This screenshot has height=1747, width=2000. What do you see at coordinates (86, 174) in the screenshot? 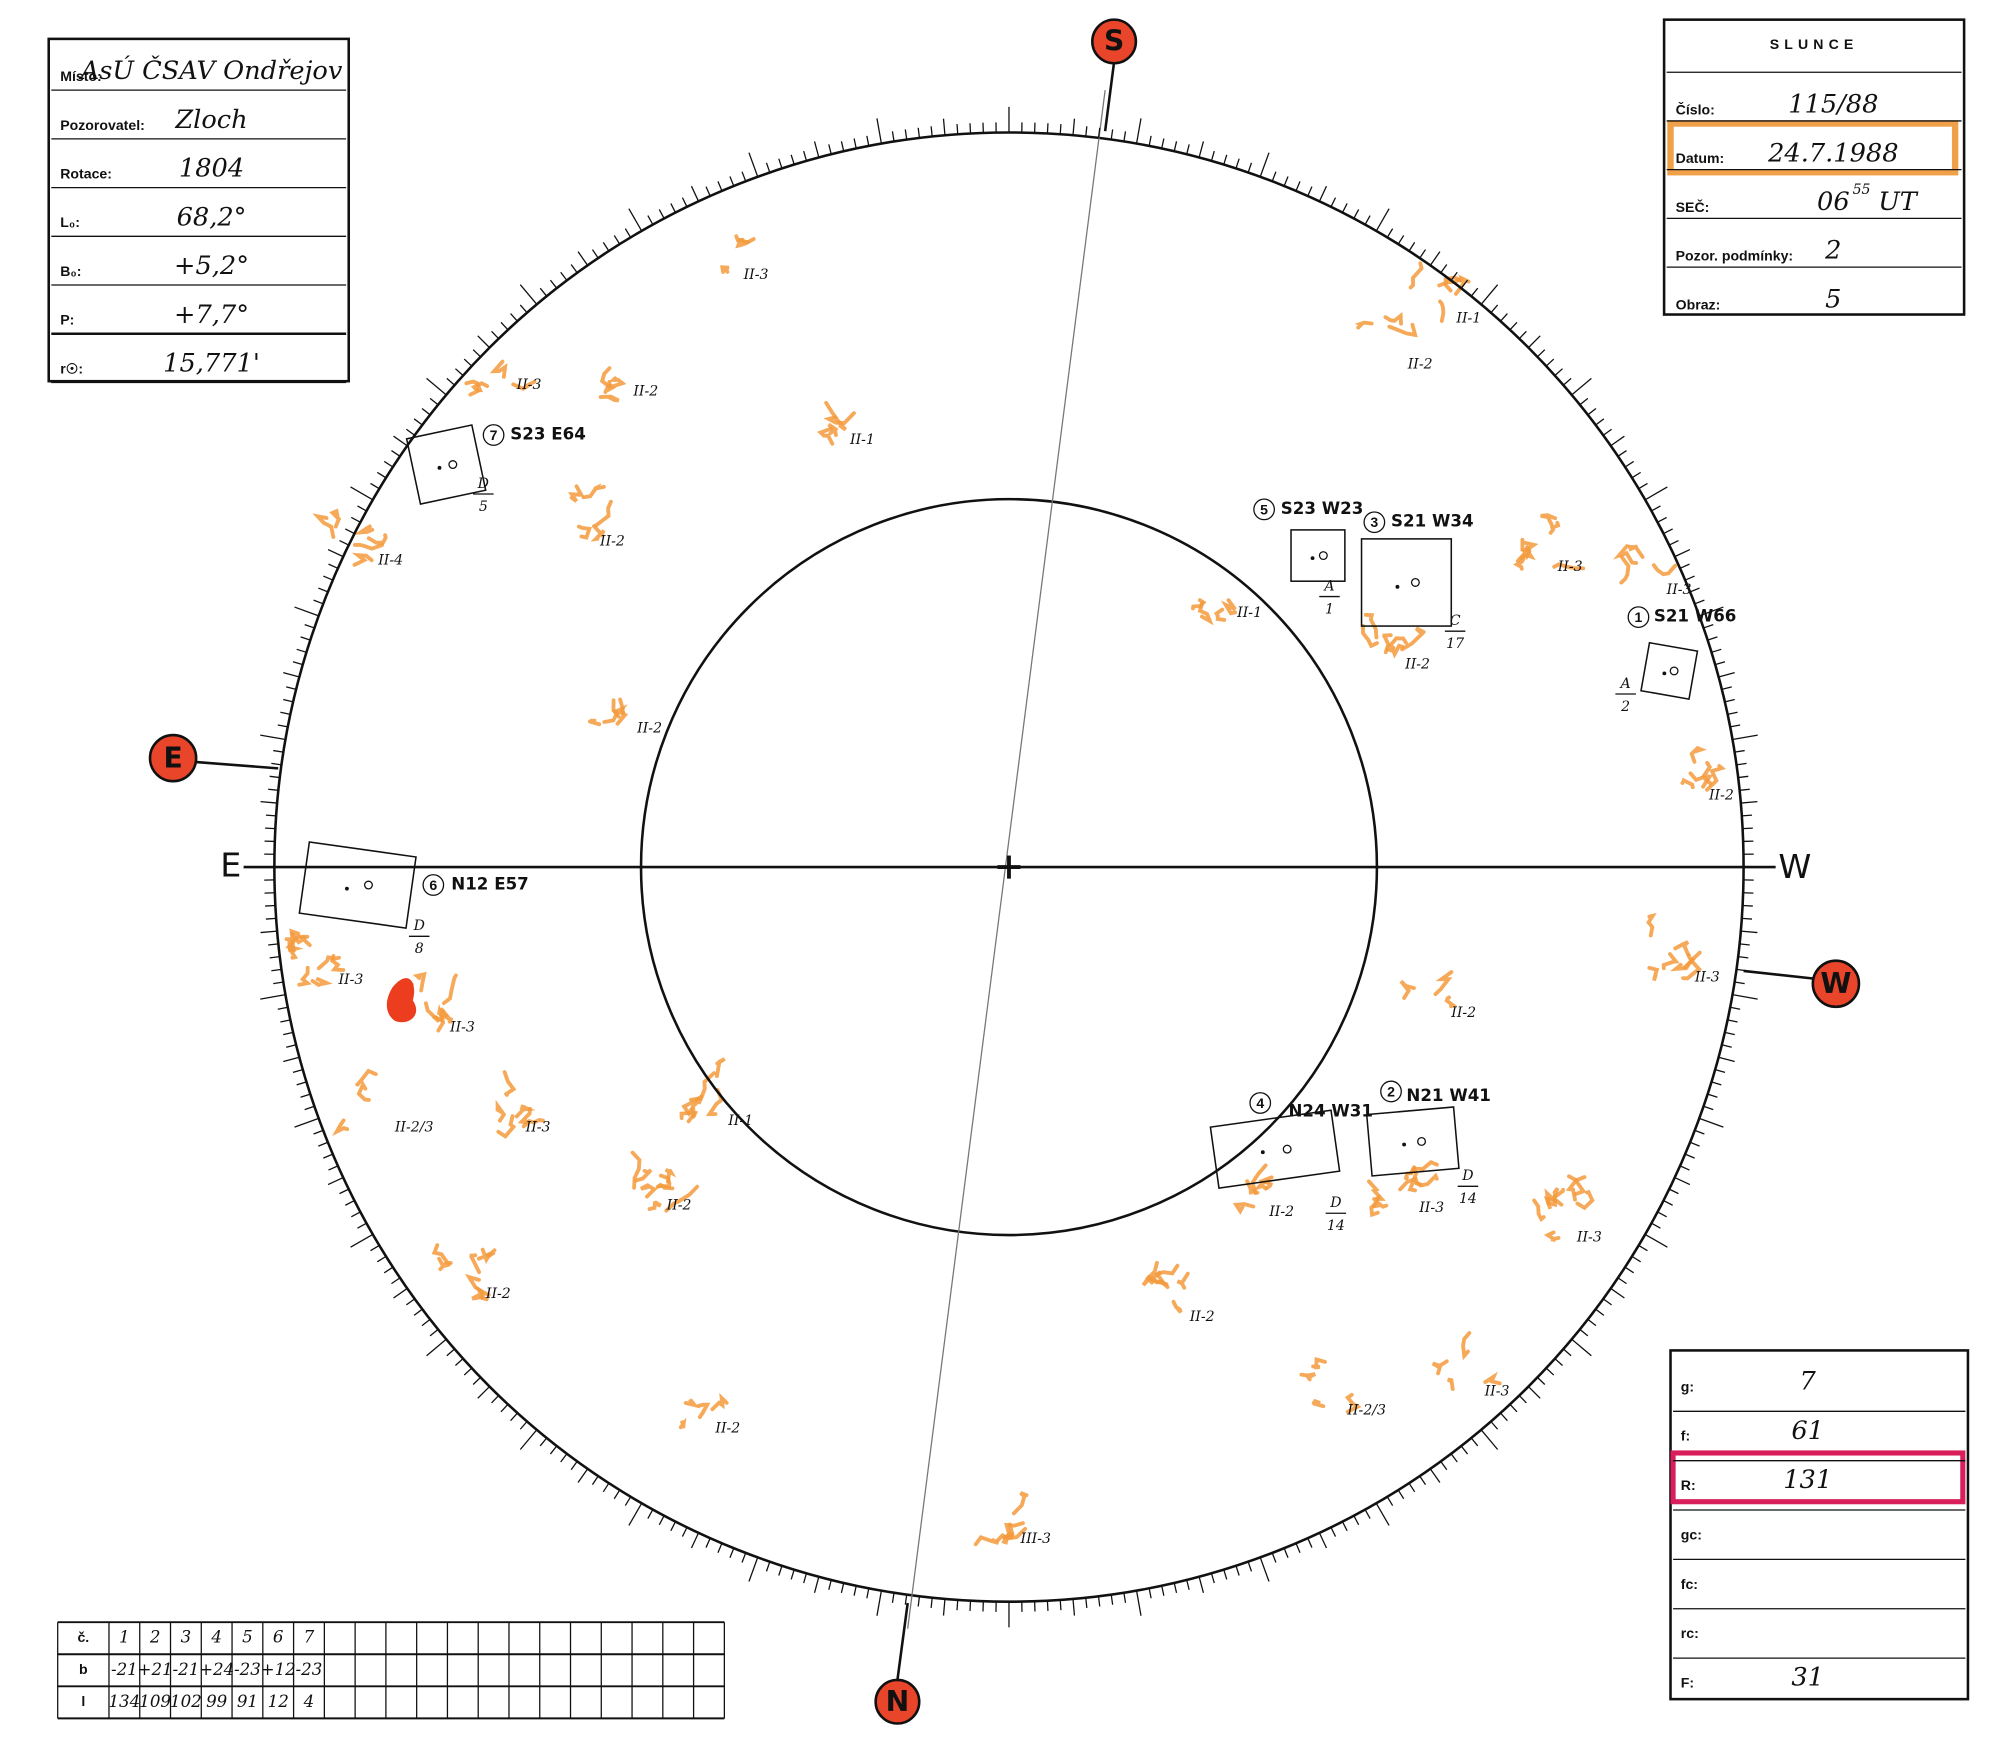
I see `field-label: Rotace:` at bounding box center [86, 174].